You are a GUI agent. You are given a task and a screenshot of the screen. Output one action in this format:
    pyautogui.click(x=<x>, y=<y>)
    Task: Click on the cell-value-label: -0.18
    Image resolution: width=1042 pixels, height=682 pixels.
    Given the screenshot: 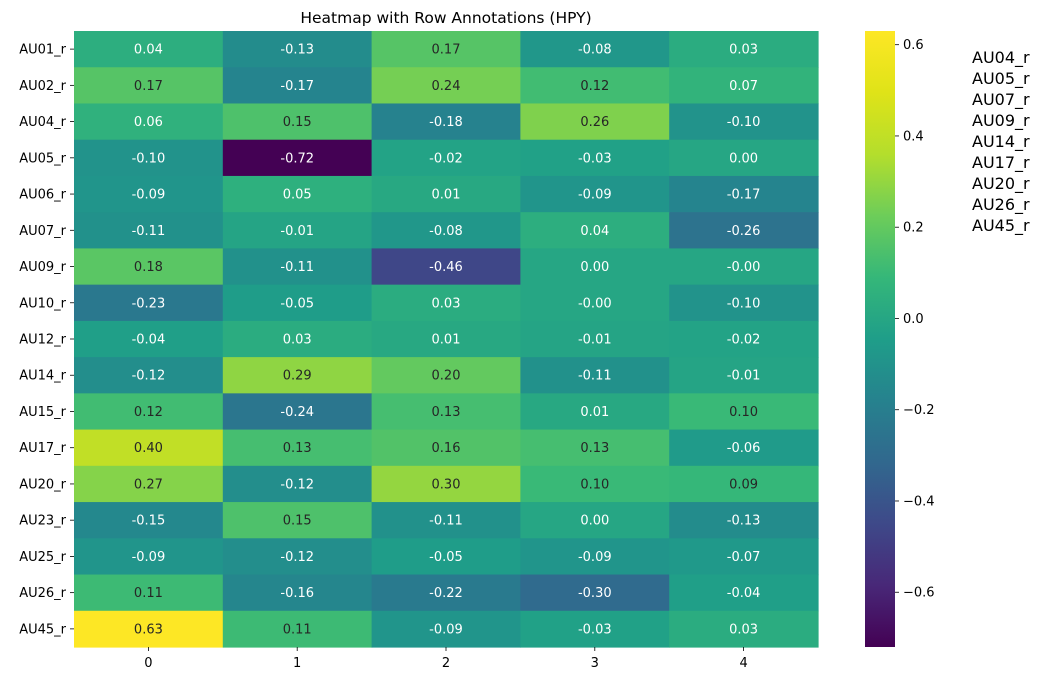 What is the action you would take?
    pyautogui.click(x=446, y=122)
    